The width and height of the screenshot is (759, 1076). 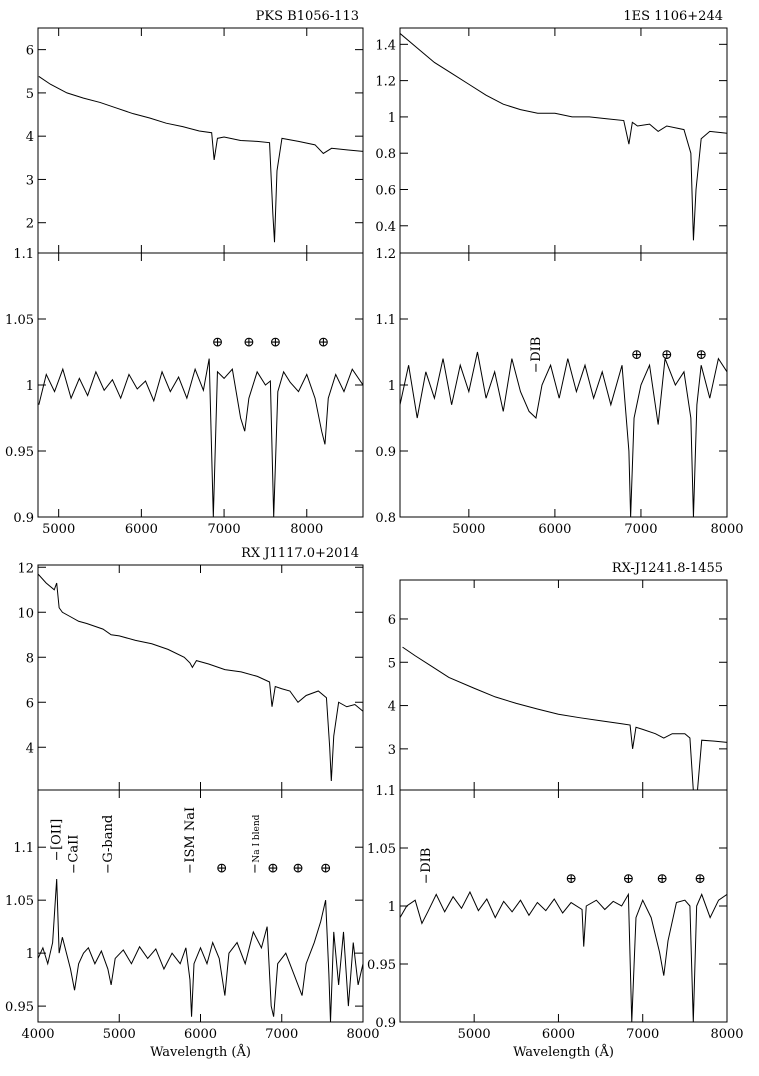 I want to click on annotation: Na I blend, so click(x=257, y=838).